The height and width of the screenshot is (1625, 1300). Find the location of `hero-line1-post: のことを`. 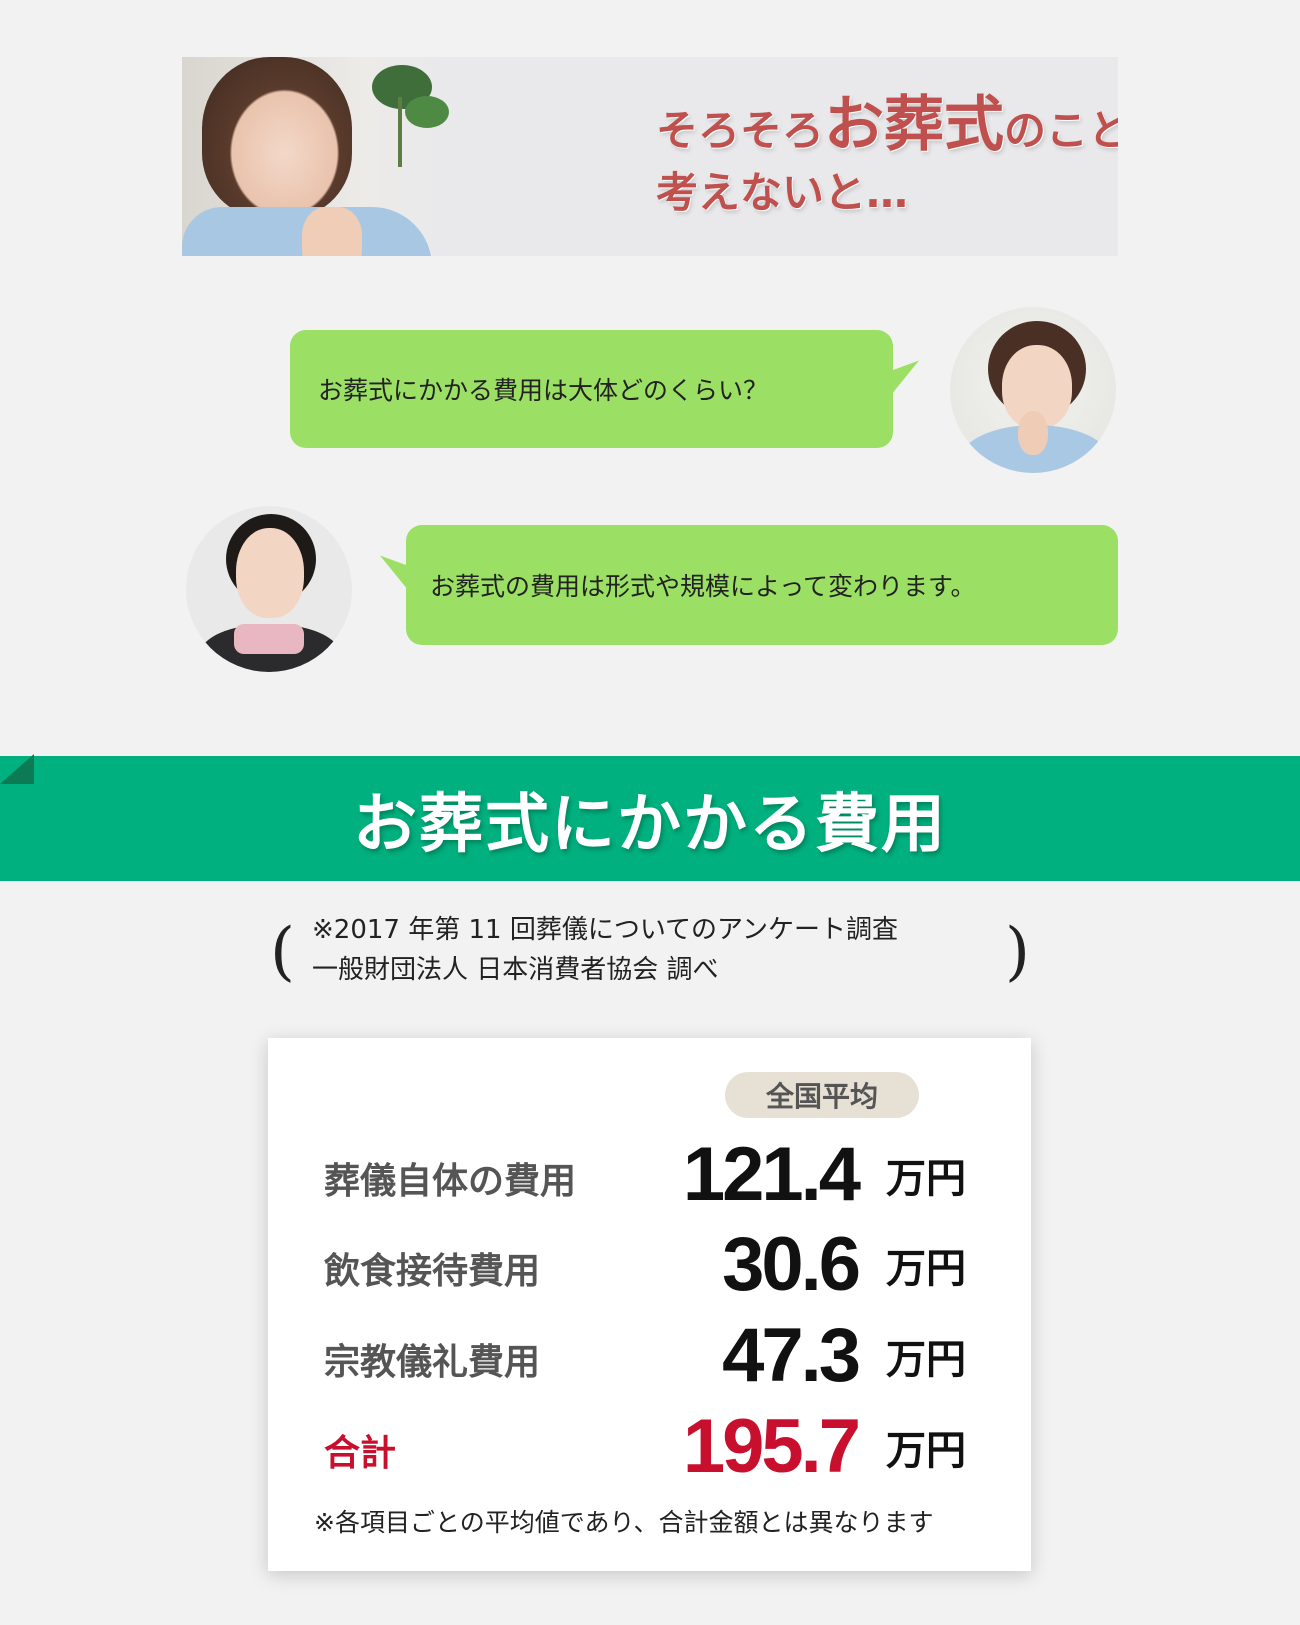

hero-line1-post: のことを is located at coordinates (1061, 130).